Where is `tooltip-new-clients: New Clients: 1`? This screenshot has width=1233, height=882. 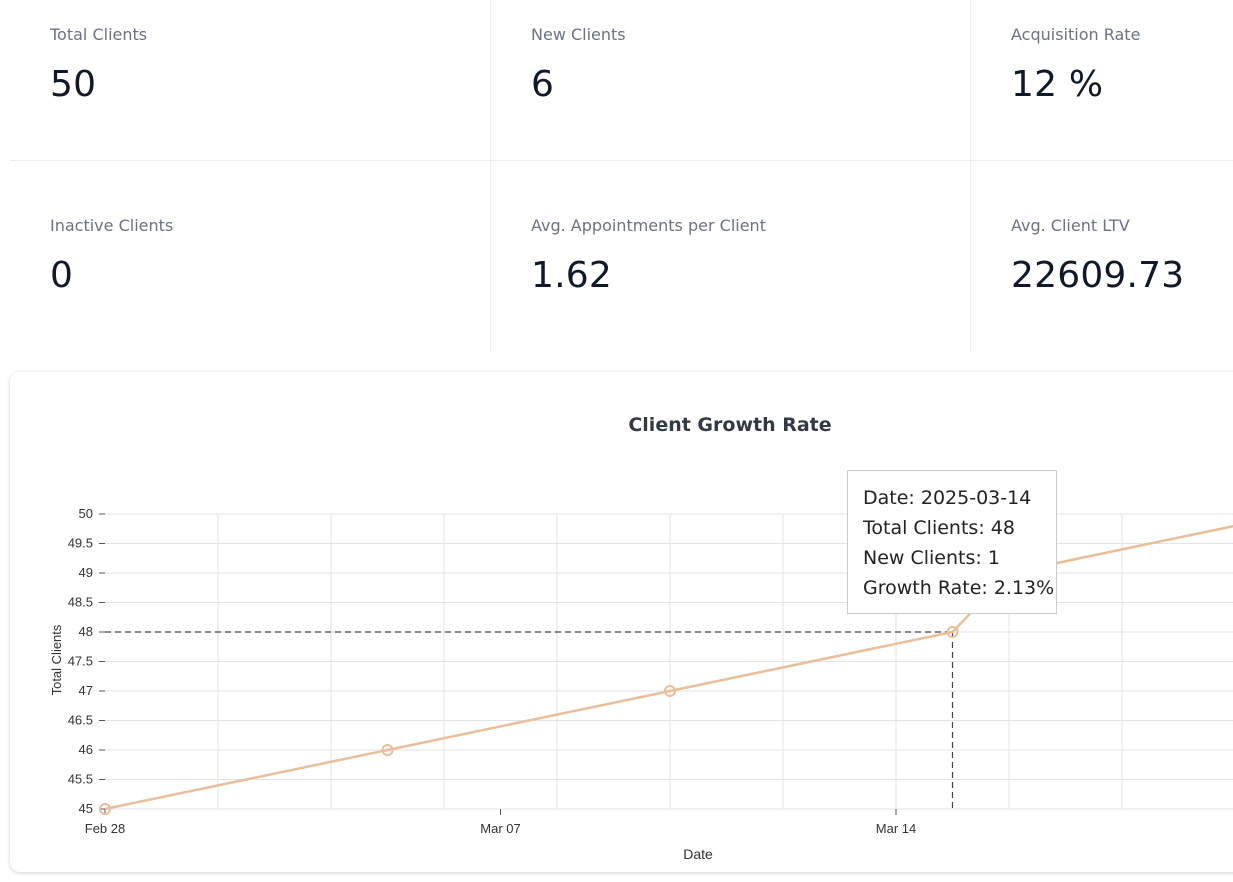
tooltip-new-clients: New Clients: 1 is located at coordinates (931, 558).